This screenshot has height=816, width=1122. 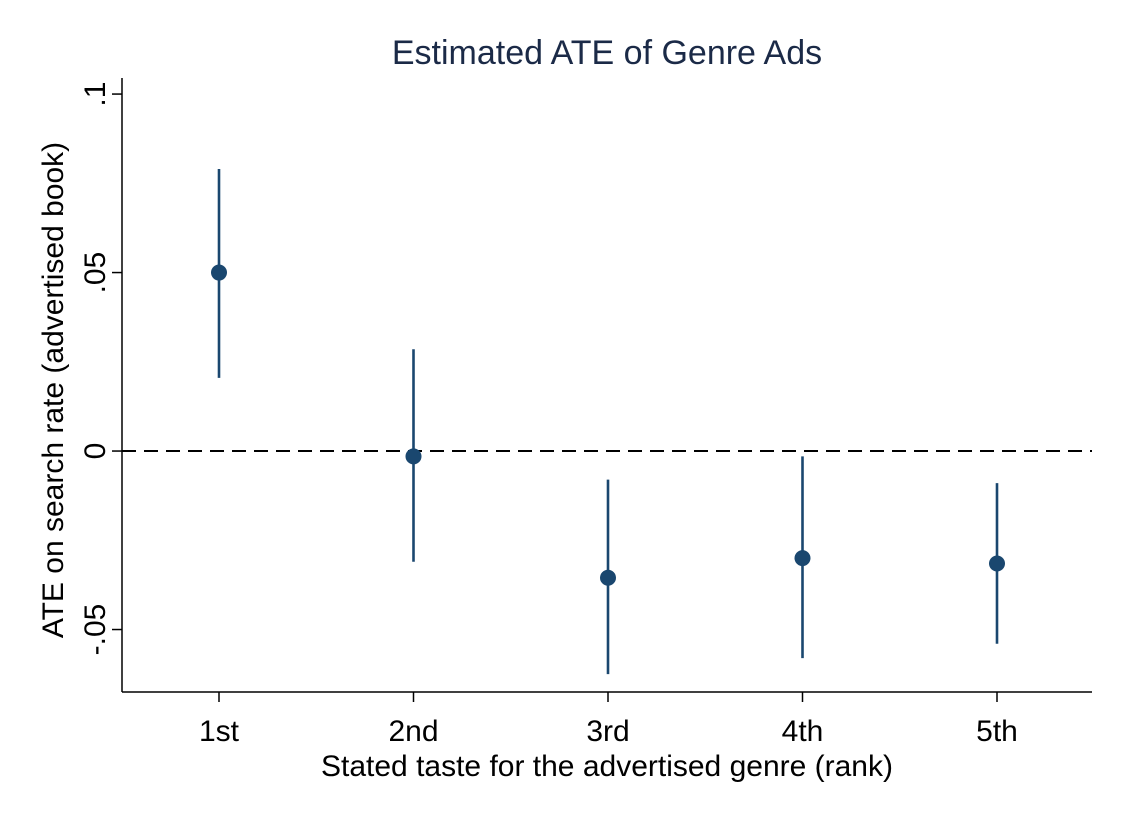 What do you see at coordinates (53, 390) in the screenshot?
I see `y-axis-label: ATE on search rate (advertised book)` at bounding box center [53, 390].